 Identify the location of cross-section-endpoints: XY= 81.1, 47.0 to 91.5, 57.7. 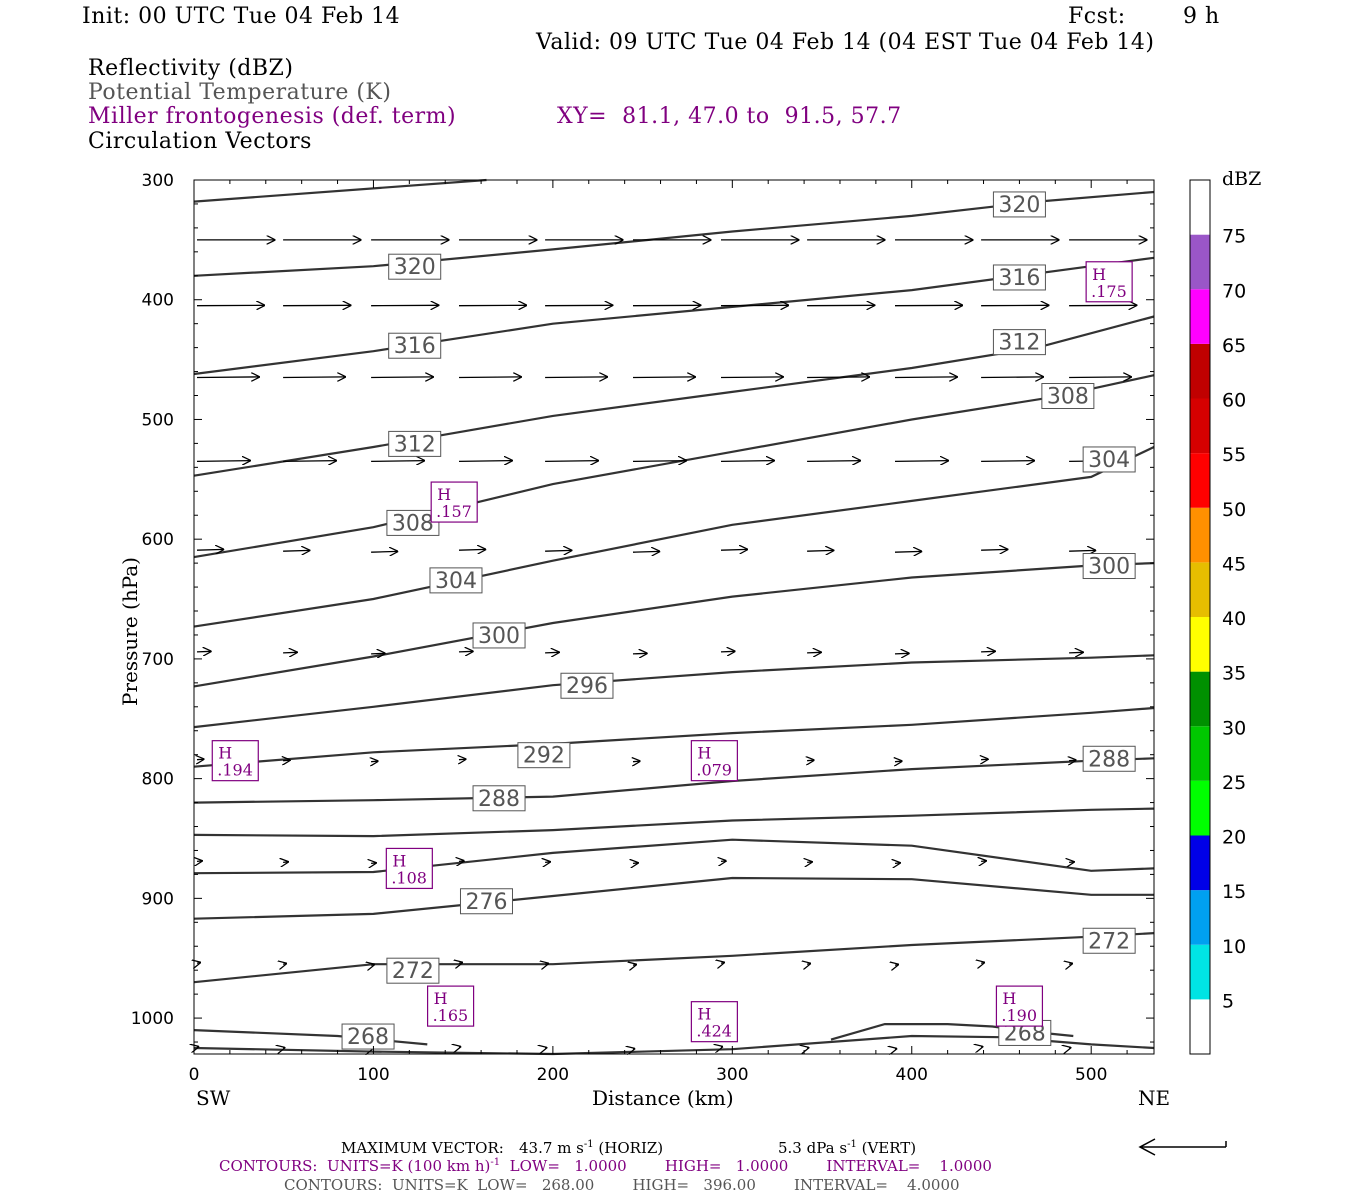
(729, 116).